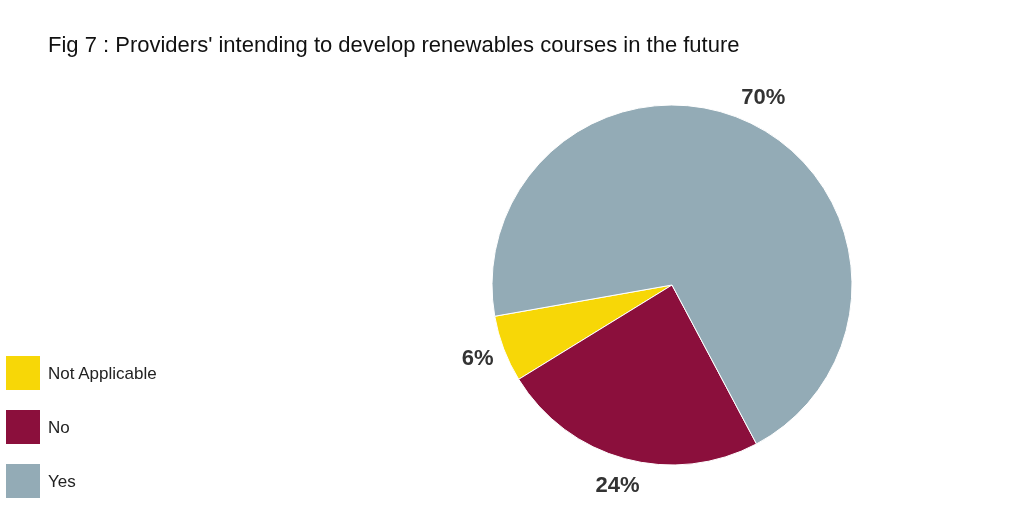 The width and height of the screenshot is (1032, 517). I want to click on data-label: 24%, so click(617, 484).